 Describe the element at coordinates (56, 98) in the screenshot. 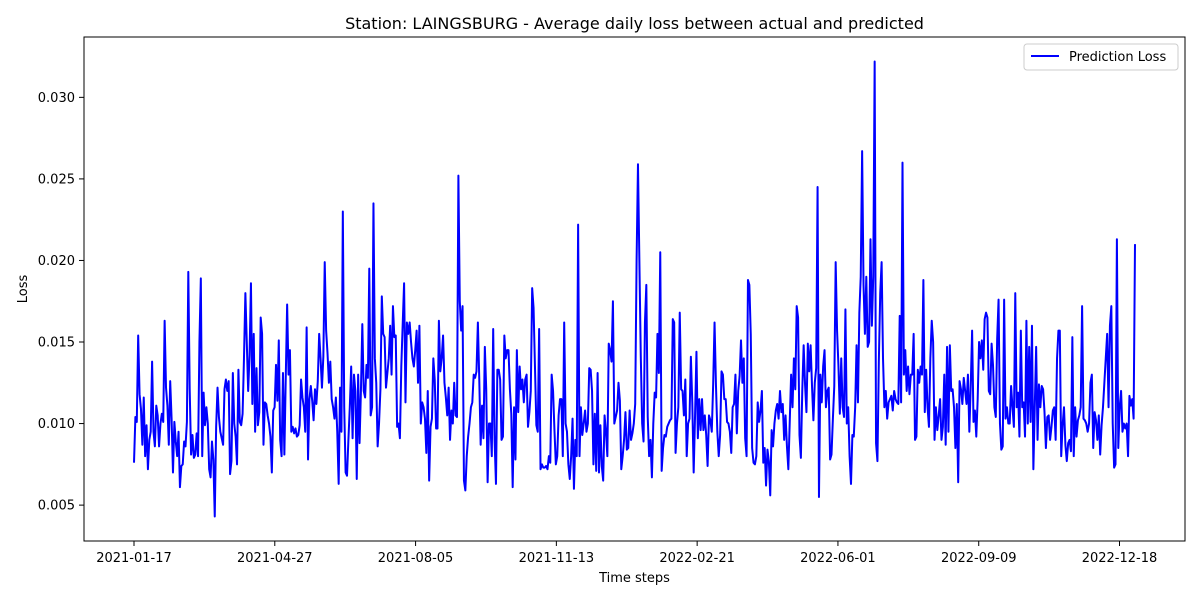

I see `y-tick-label: 0.030` at that location.